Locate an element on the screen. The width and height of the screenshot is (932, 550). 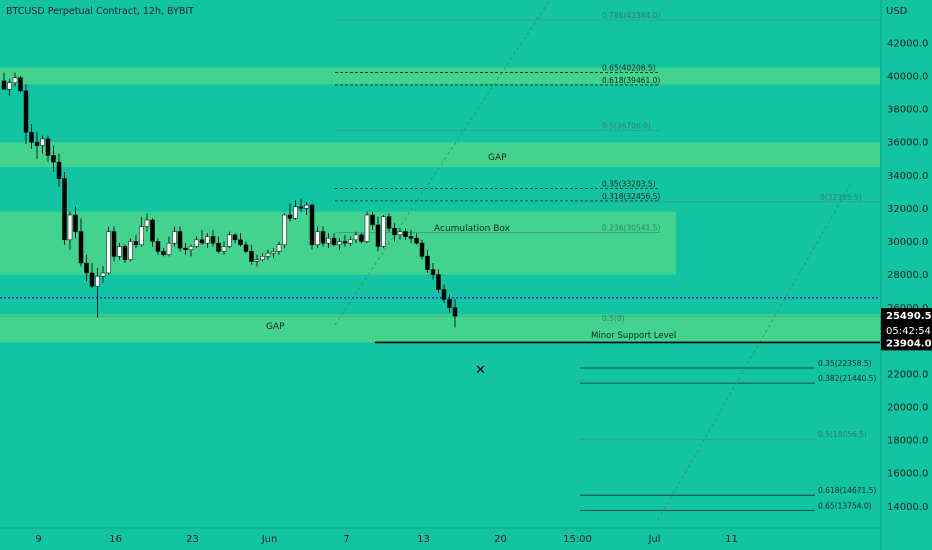
x-tick-label-4: 7 is located at coordinates (346, 539).